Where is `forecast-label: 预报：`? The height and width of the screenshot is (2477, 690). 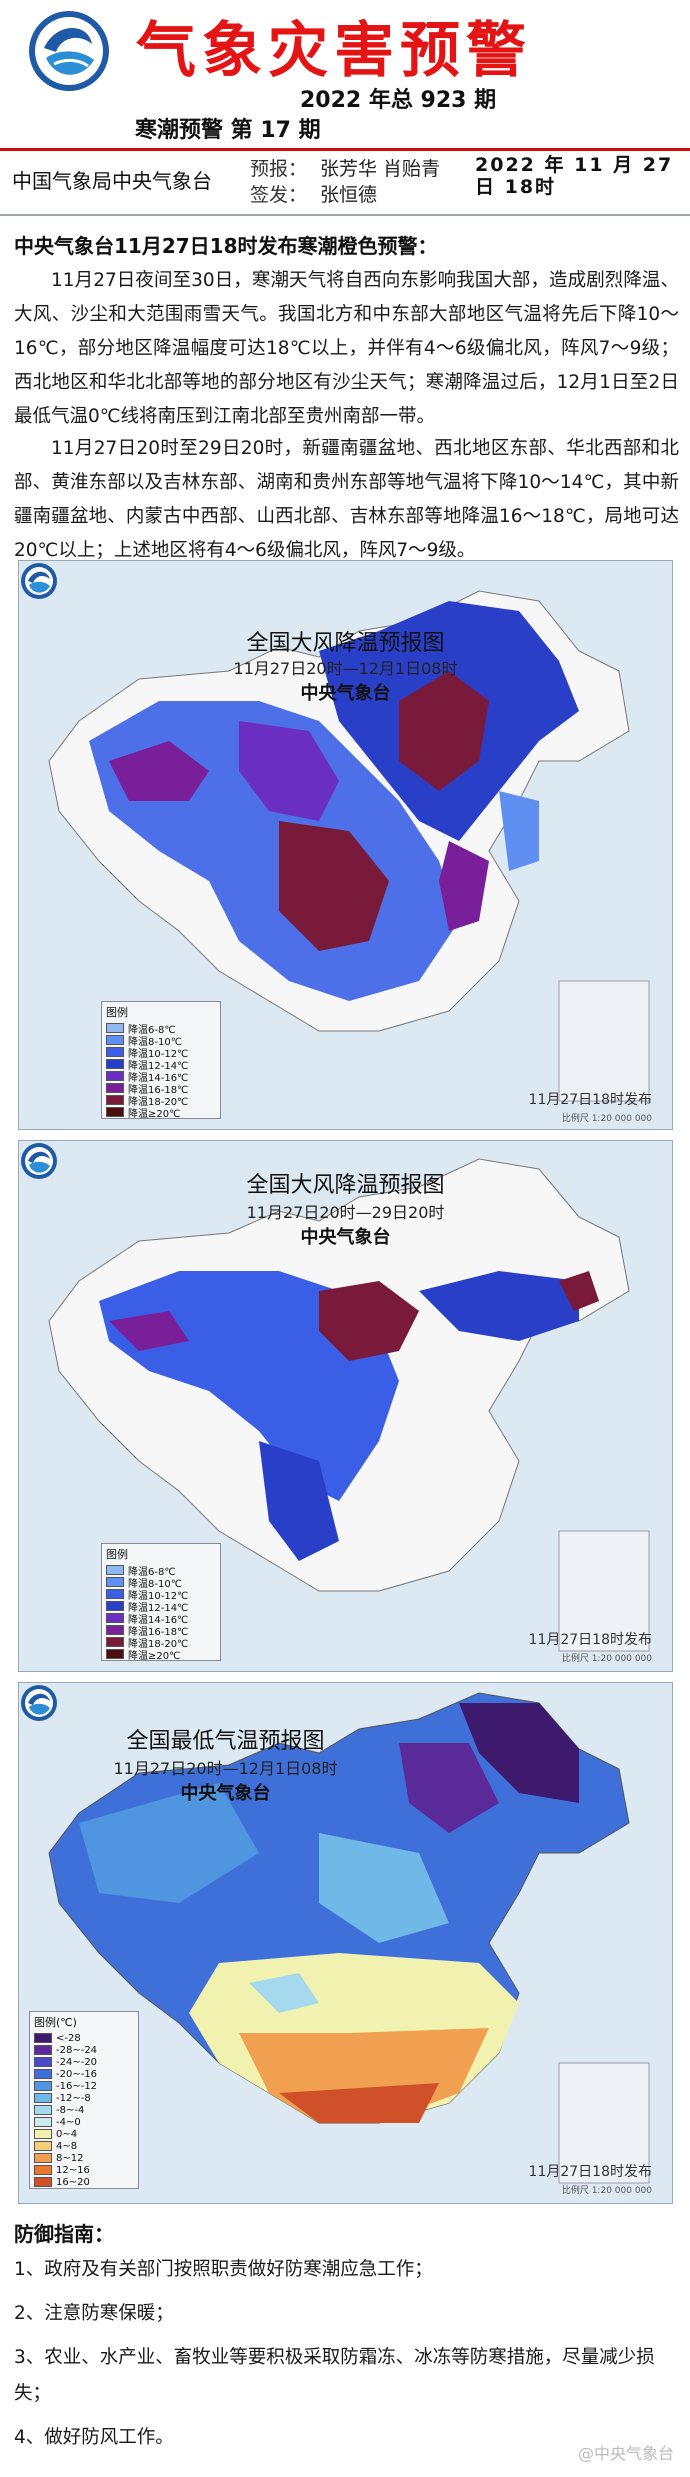
forecast-label: 预报： is located at coordinates (279, 169).